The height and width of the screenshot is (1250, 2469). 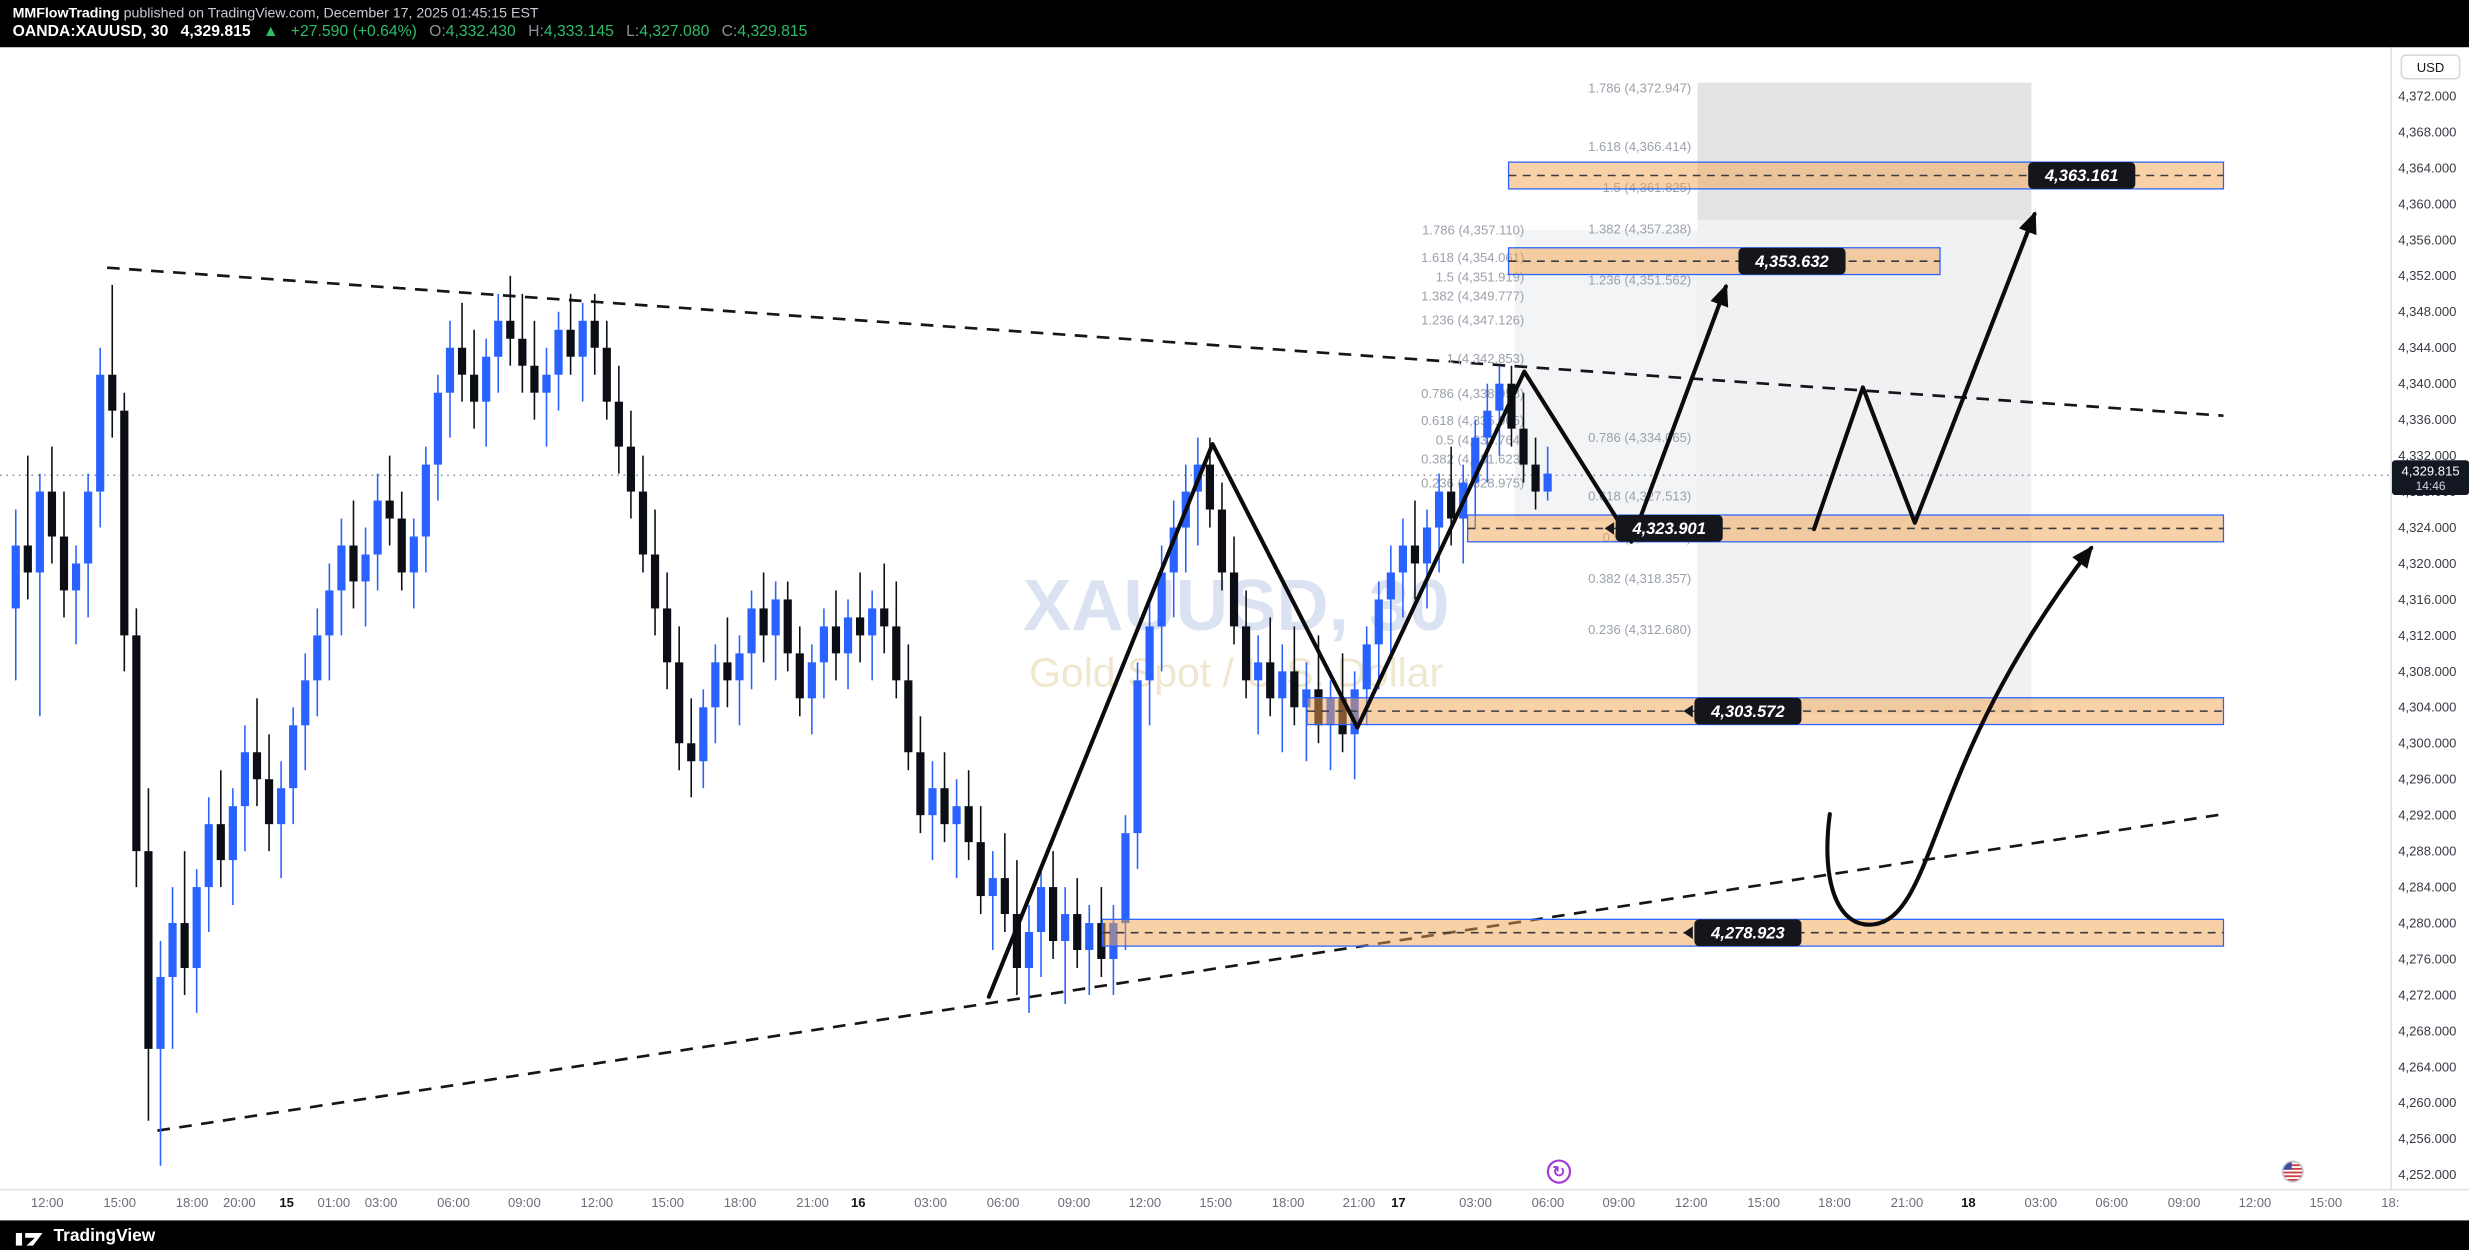 I want to click on svg-text: 0.618 (4,327.513), so click(x=1639, y=496).